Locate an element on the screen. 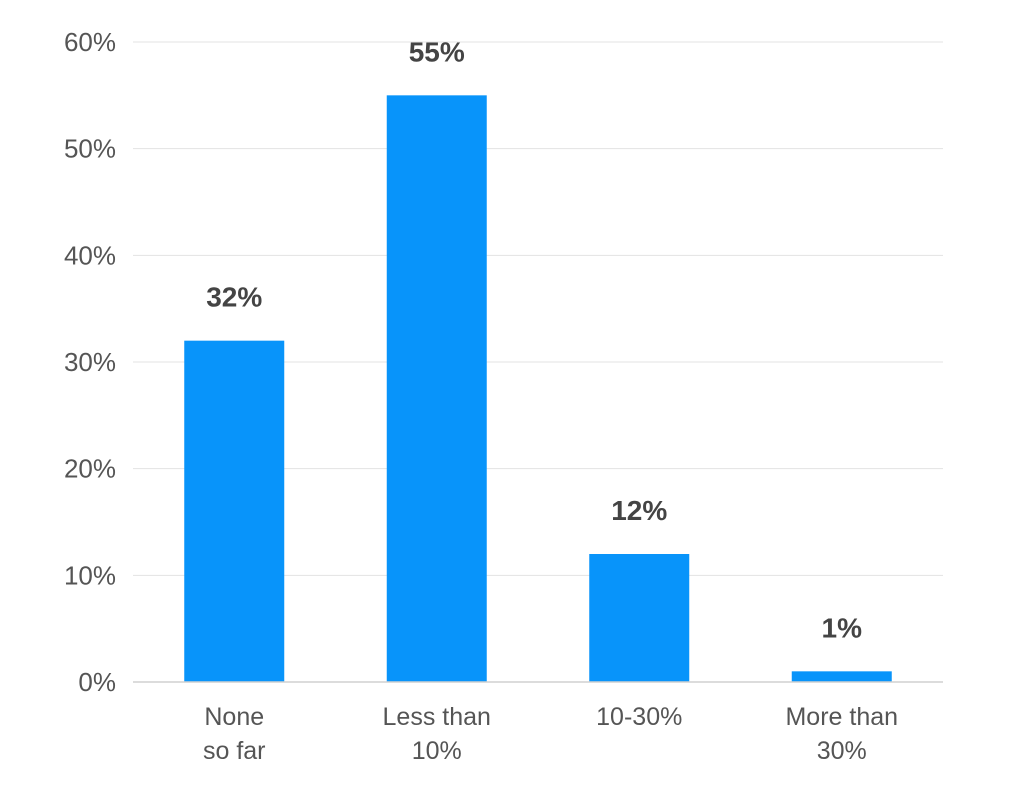  x-category-label: More than 30% is located at coordinates (841, 734).